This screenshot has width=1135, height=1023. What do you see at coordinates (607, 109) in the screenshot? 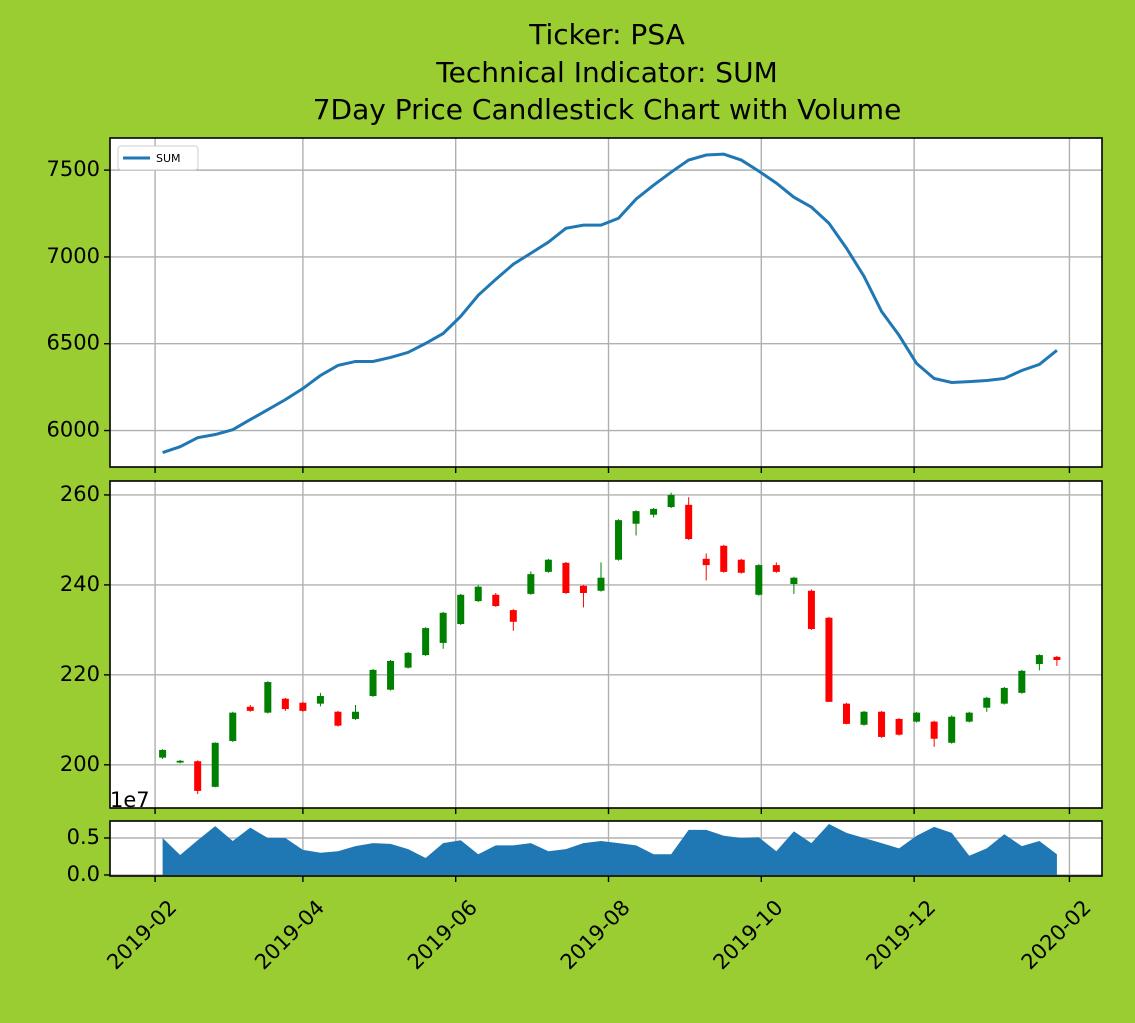
I see `chart-subtitle: 7Day Price Candlestick Chart with Volume` at bounding box center [607, 109].